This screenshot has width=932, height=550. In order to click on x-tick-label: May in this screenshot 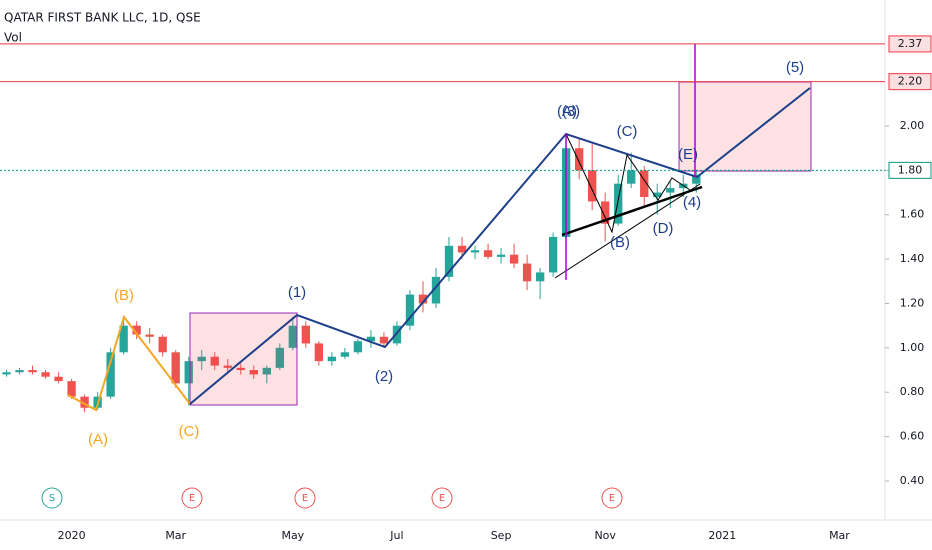, I will do `click(292, 535)`.